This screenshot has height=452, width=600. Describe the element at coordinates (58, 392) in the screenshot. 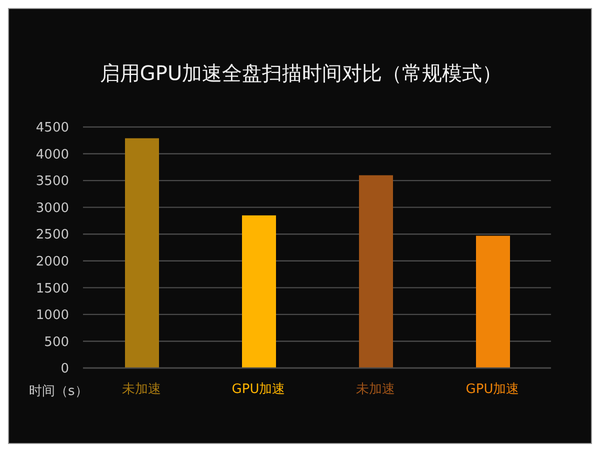

I see `y-axis-title: 时间（s）` at that location.